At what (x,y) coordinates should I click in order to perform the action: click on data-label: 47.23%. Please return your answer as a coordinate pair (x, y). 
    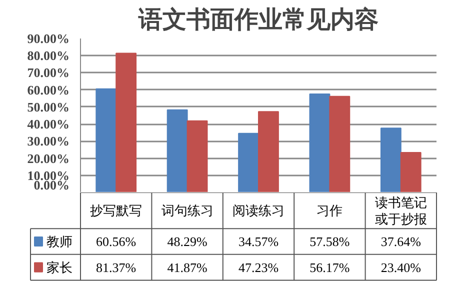
    Looking at the image, I should click on (258, 267).